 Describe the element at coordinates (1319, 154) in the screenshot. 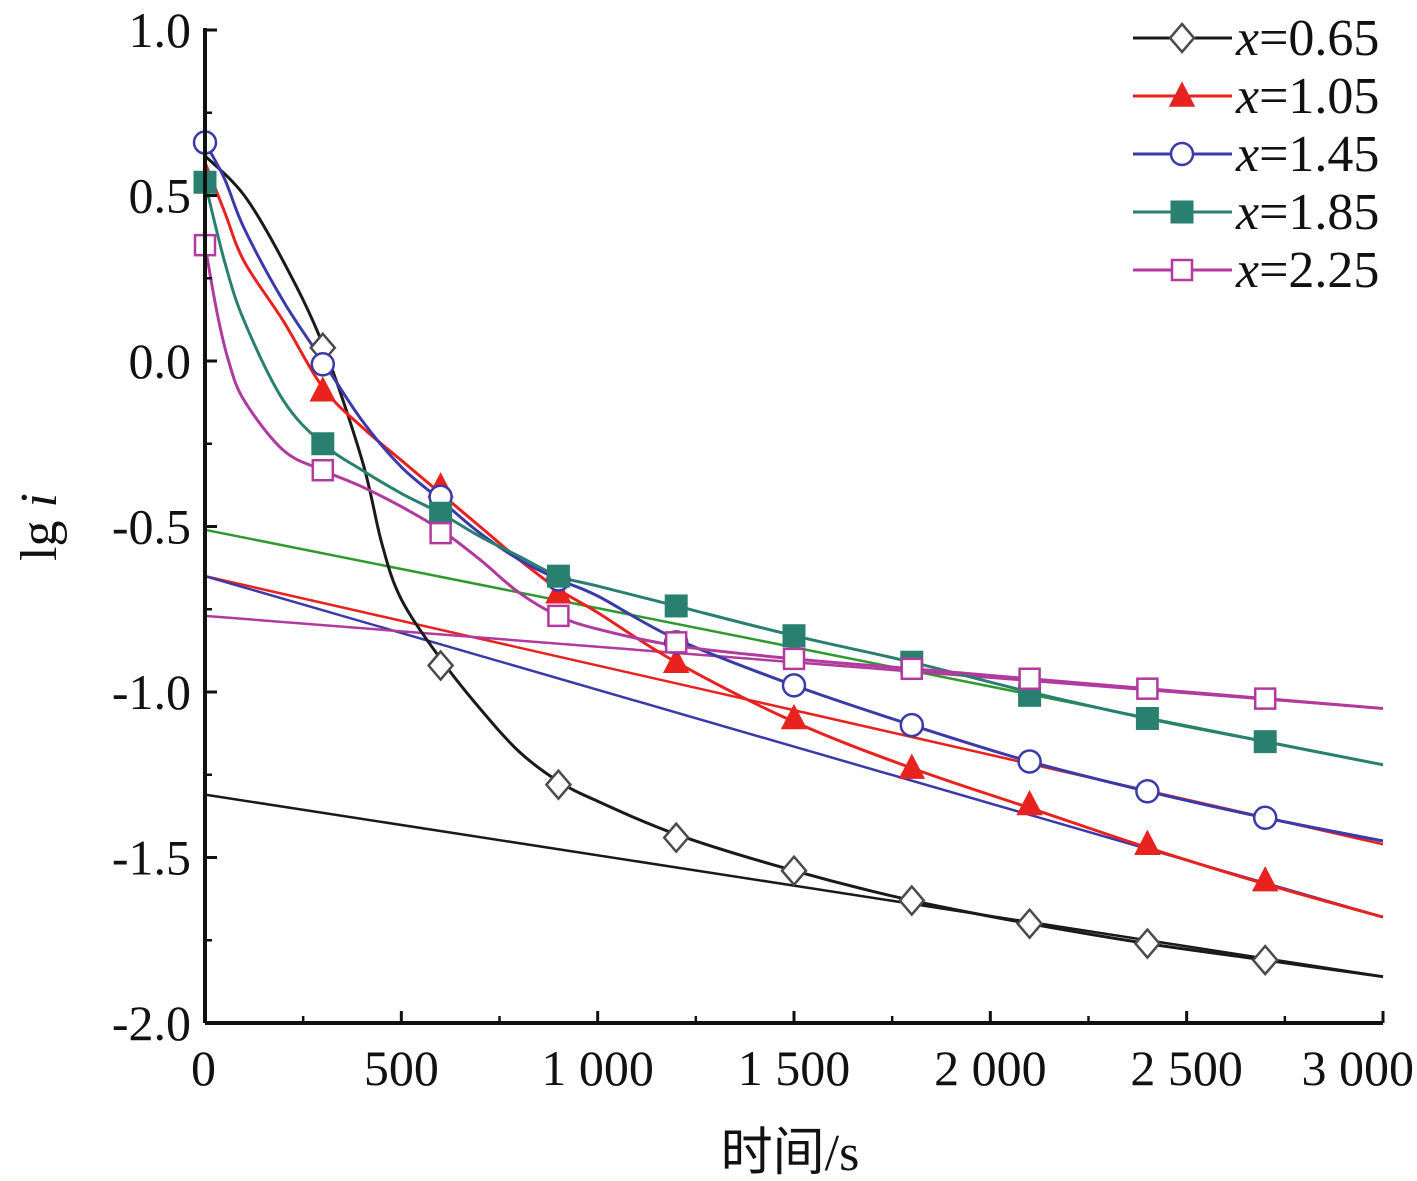

I see `legend-entry-value: =1.45` at that location.